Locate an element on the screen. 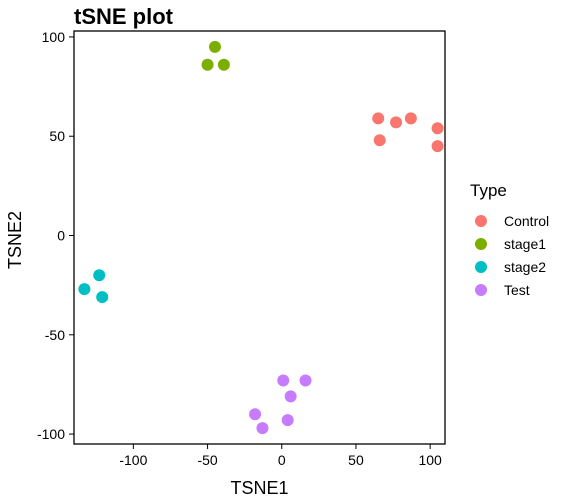 Image resolution: width=562 pixels, height=500 pixels. y-axis: -100 -50 0 50 100 is located at coordinates (55, 235).